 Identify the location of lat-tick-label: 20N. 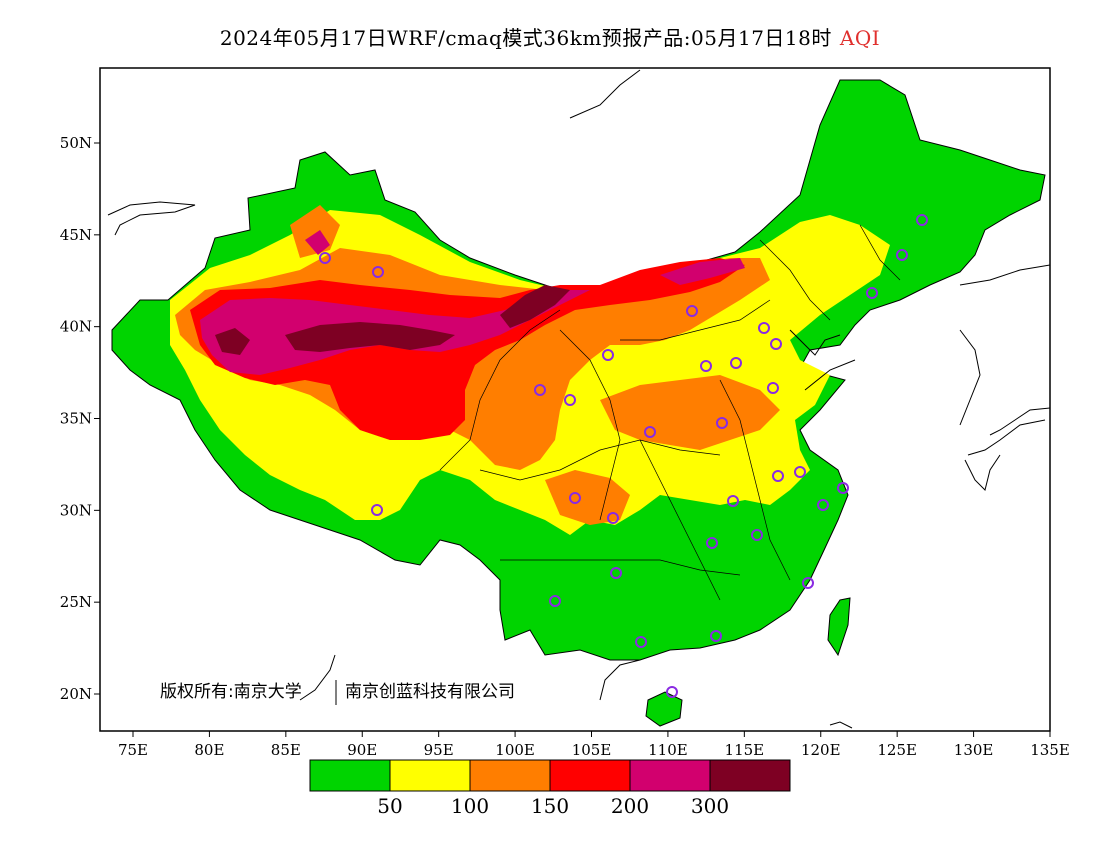
(76, 694).